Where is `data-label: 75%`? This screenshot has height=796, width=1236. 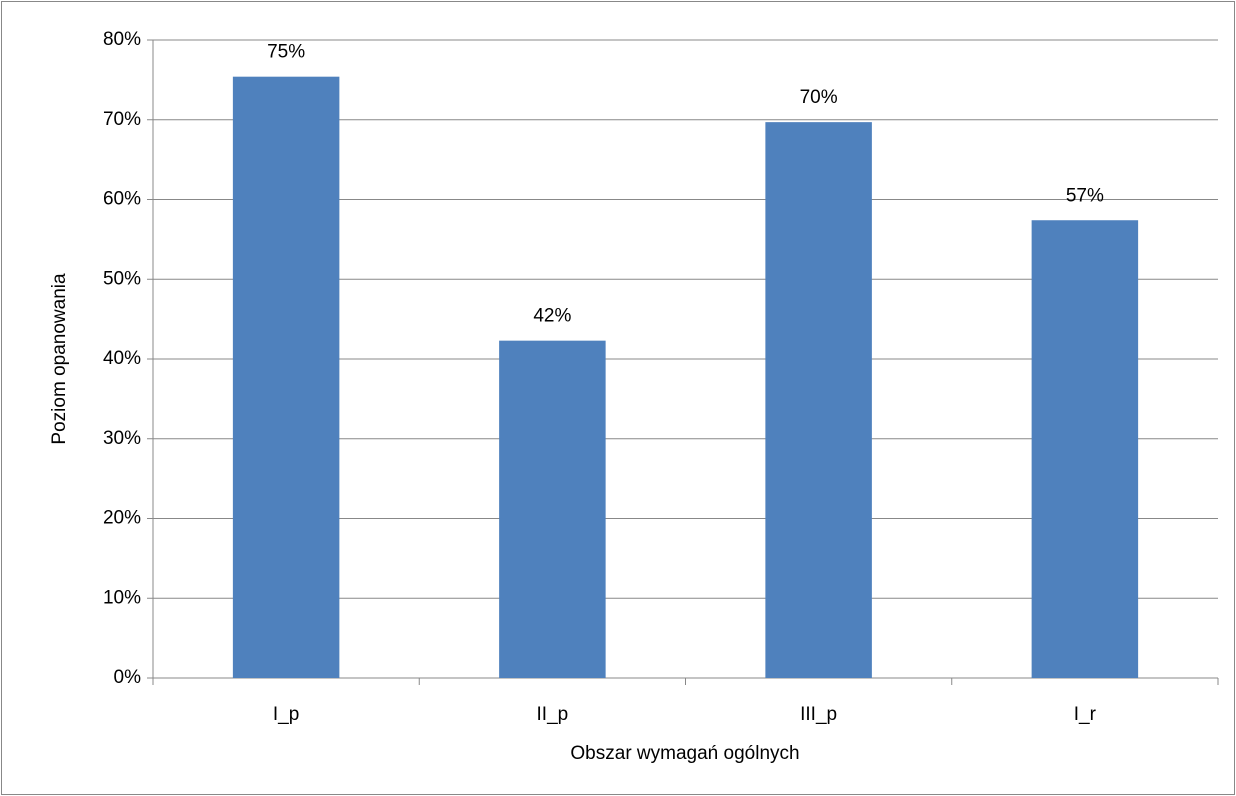 data-label: 75% is located at coordinates (286, 52).